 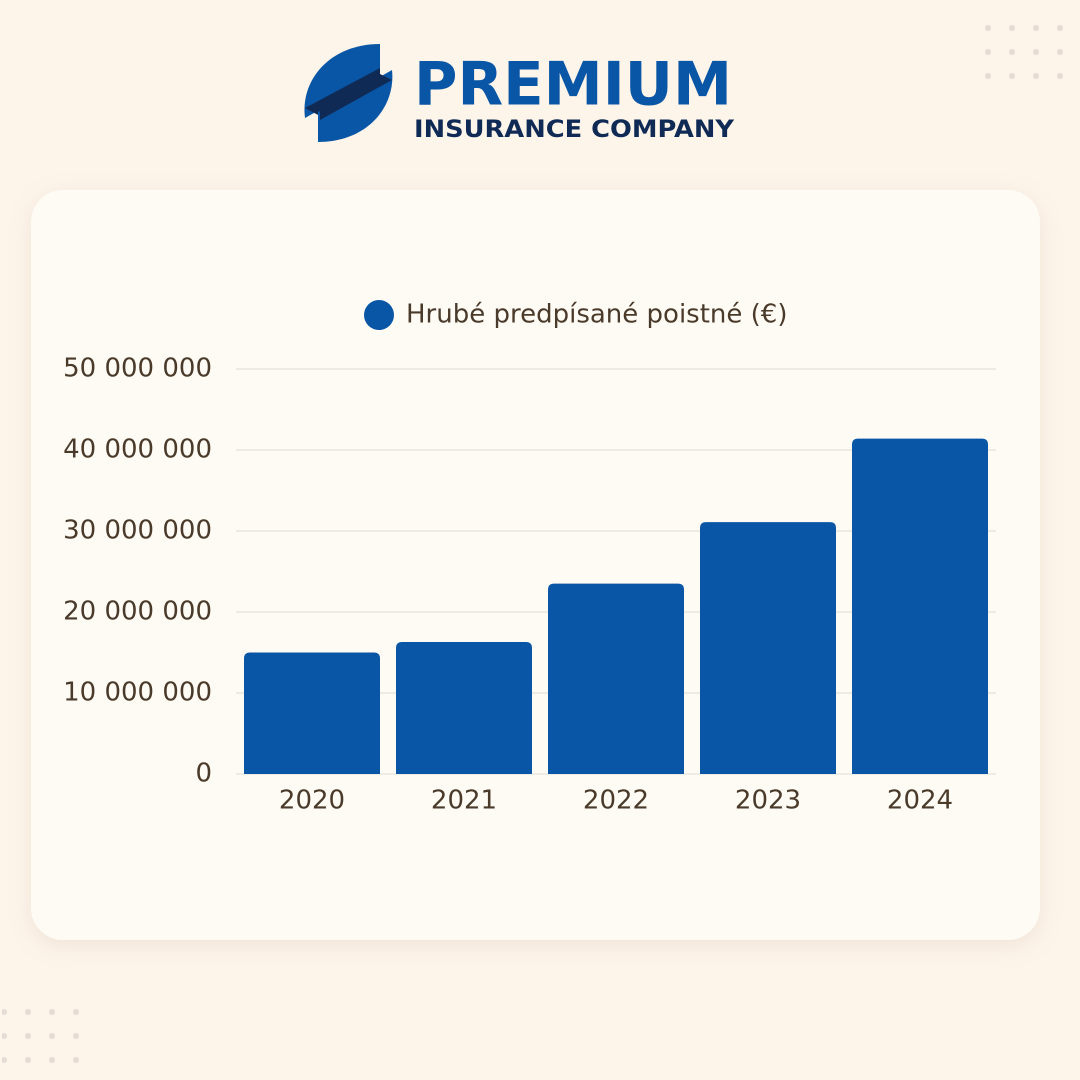 What do you see at coordinates (573, 85) in the screenshot?
I see `brand-name: PREMIUM` at bounding box center [573, 85].